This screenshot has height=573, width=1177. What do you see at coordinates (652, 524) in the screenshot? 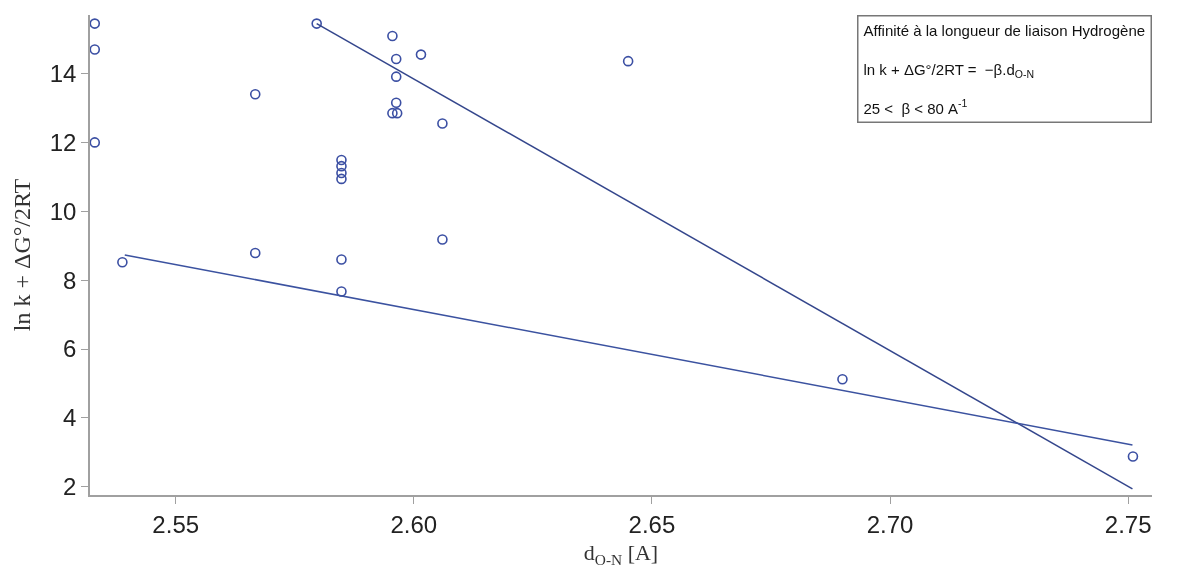
I see `x-tick-label: 2.65` at bounding box center [652, 524].